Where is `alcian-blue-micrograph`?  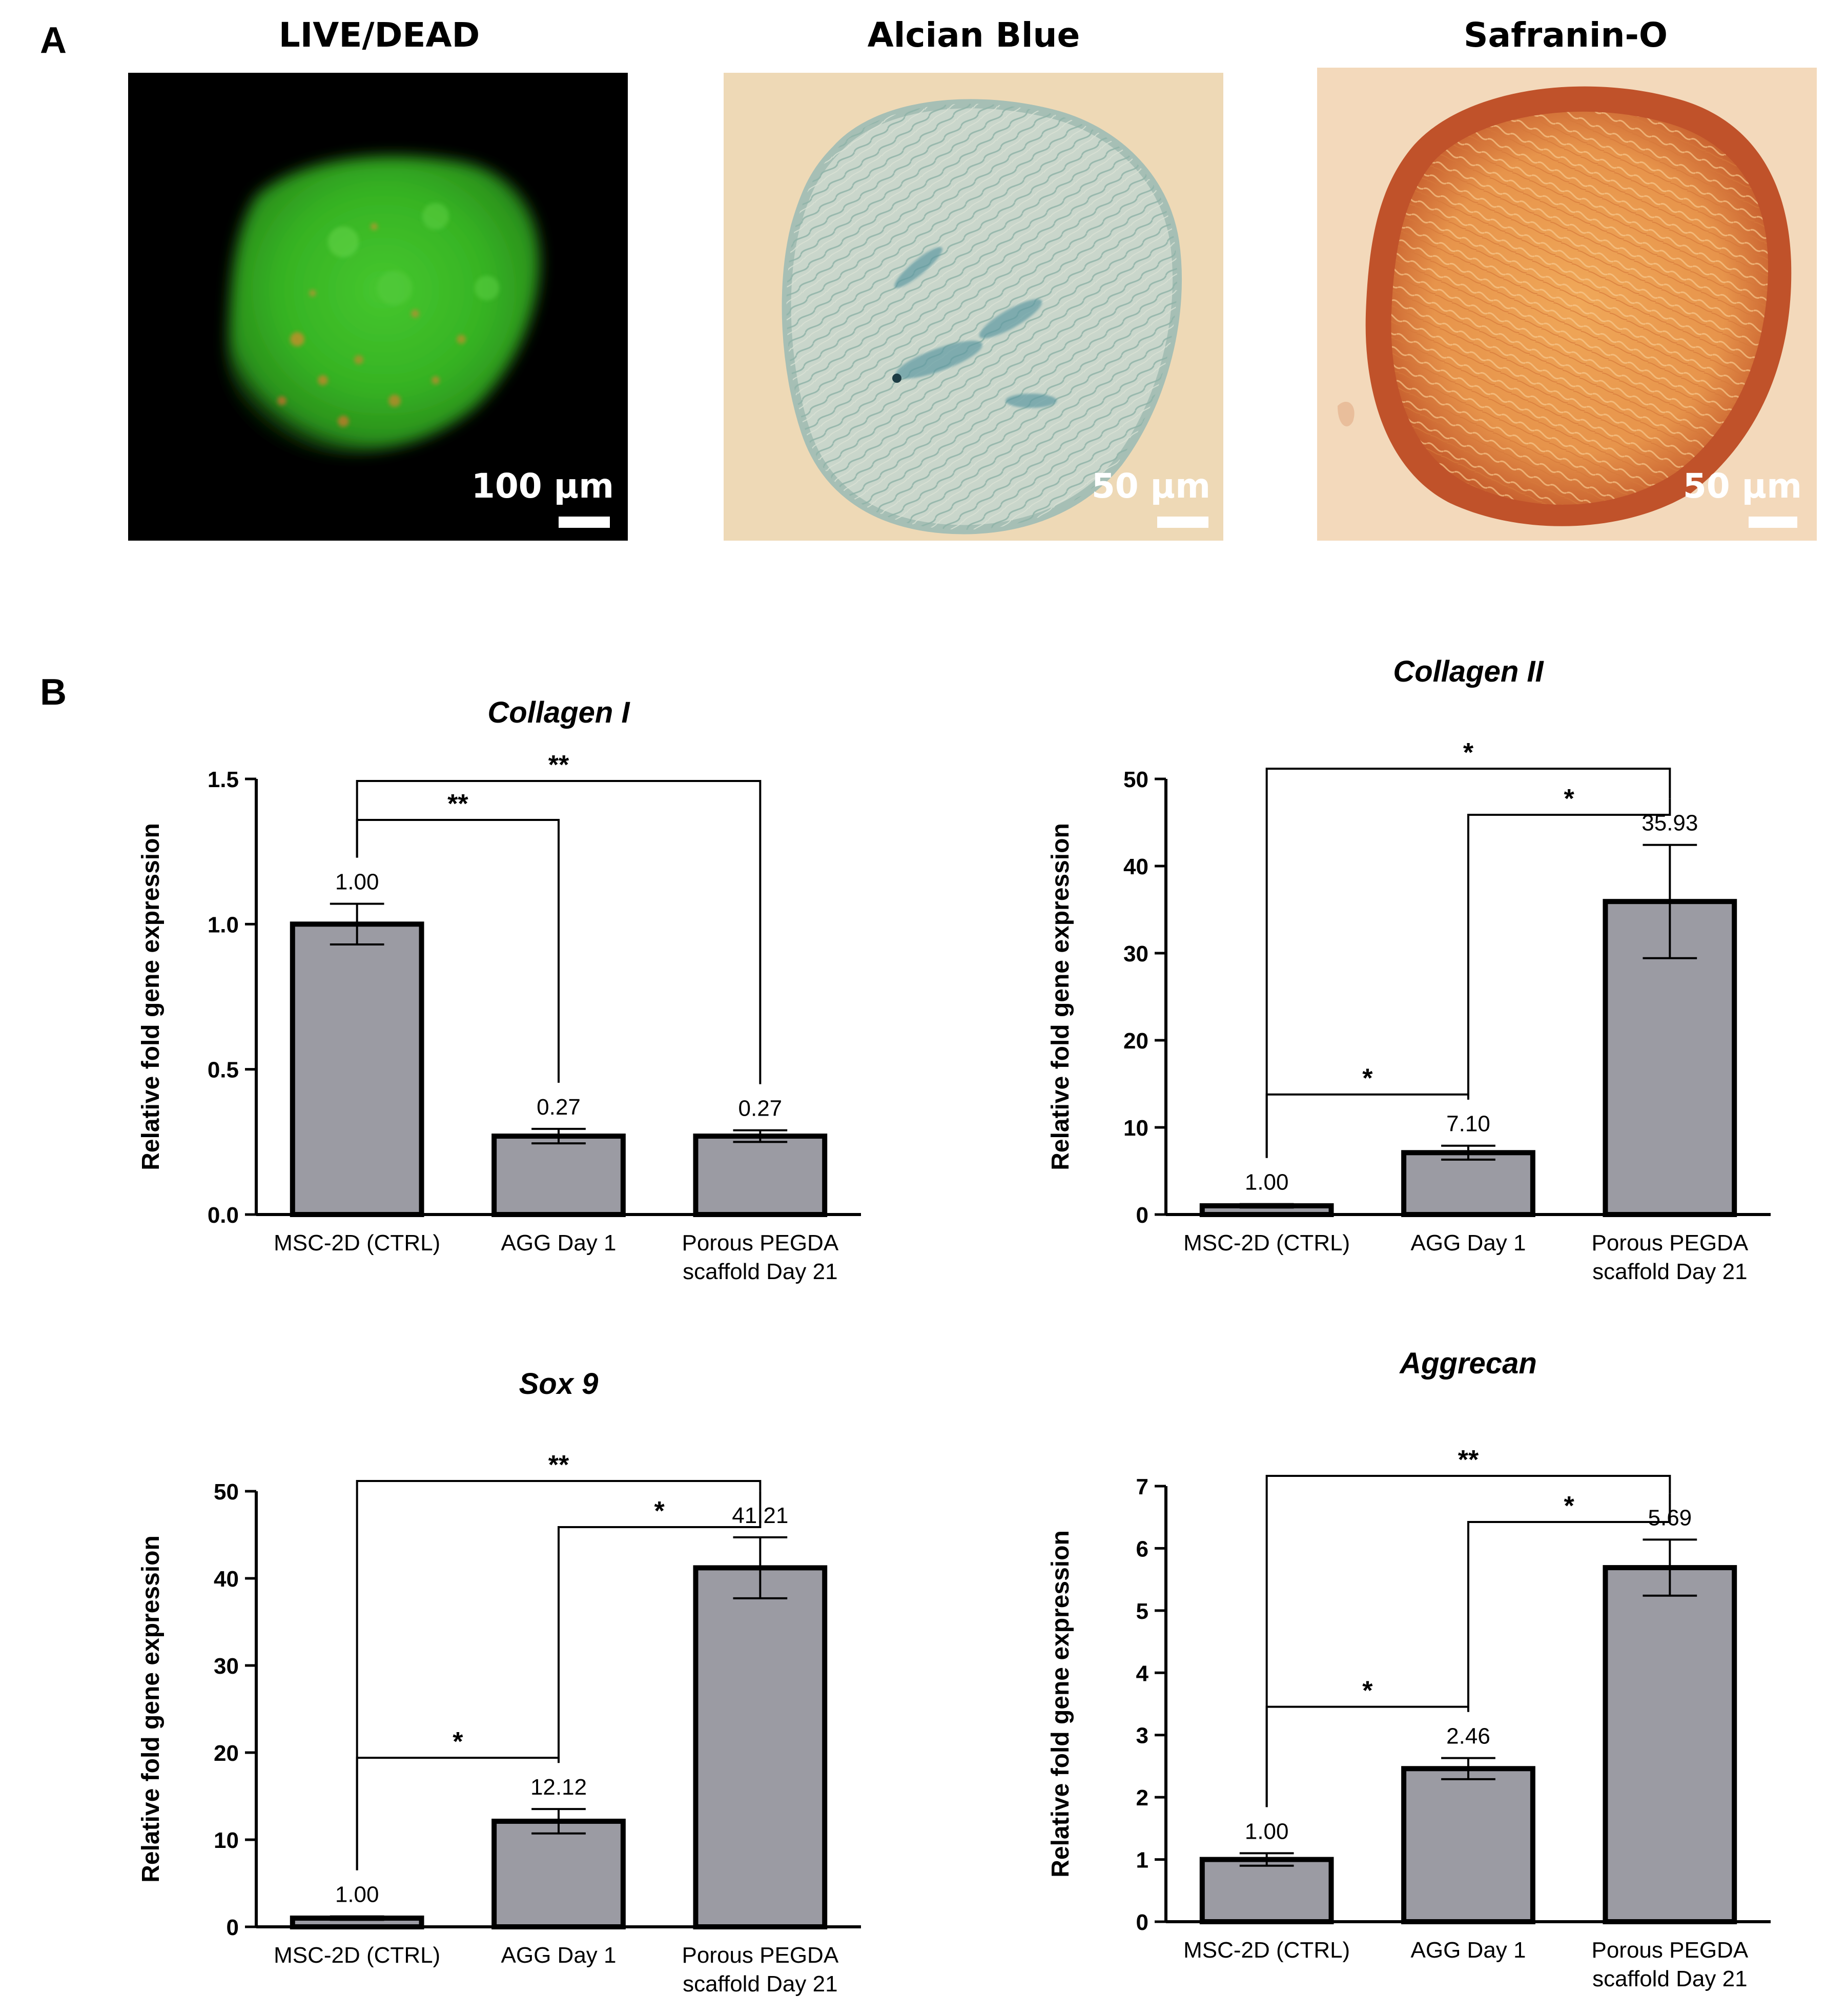
alcian-blue-micrograph is located at coordinates (973, 307).